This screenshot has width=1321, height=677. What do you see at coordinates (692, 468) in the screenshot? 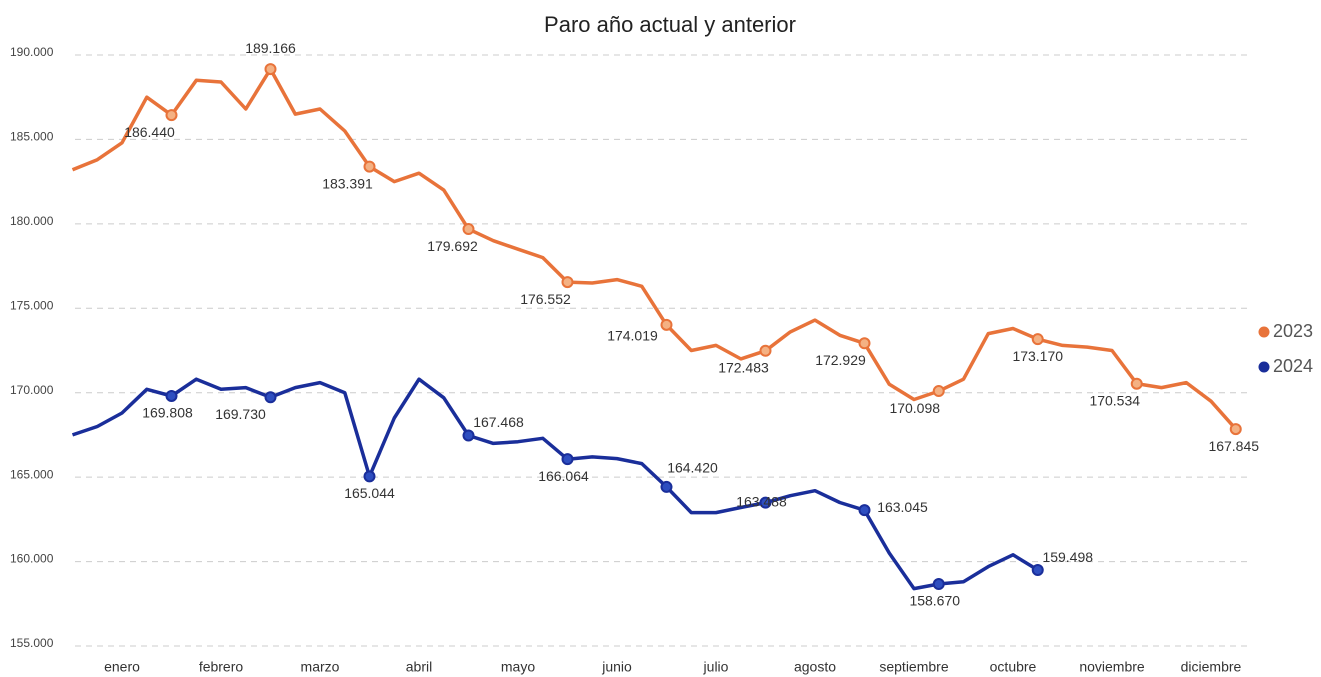
I see `data-label: 164.420` at bounding box center [692, 468].